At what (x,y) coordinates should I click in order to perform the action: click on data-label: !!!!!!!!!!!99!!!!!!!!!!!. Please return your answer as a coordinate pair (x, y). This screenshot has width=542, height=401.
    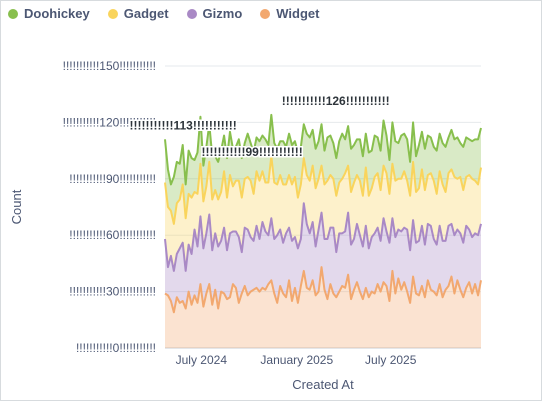
    Looking at the image, I should click on (252, 152).